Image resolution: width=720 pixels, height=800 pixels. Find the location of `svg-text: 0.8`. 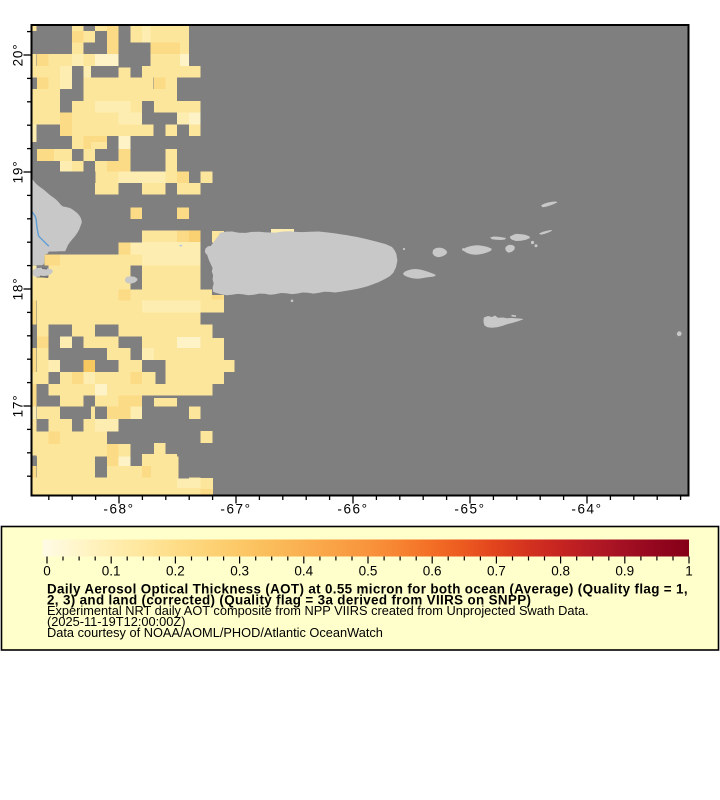

svg-text: 0.8 is located at coordinates (560, 571).